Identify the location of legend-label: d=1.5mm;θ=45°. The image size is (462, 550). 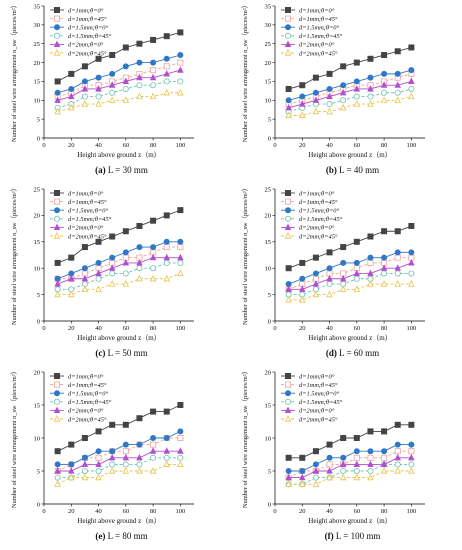
(321, 219).